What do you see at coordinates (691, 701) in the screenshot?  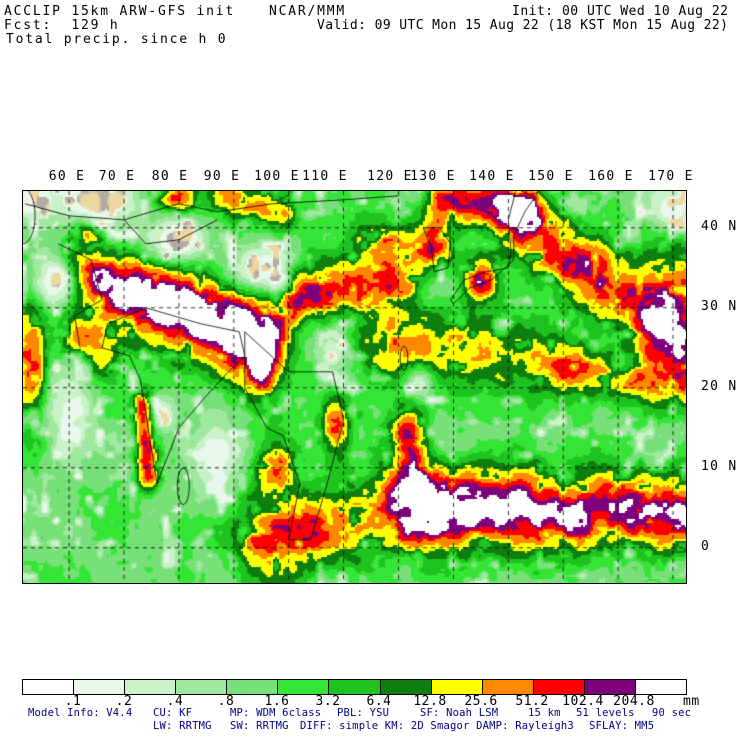 I see `colorbar-unit: mm` at bounding box center [691, 701].